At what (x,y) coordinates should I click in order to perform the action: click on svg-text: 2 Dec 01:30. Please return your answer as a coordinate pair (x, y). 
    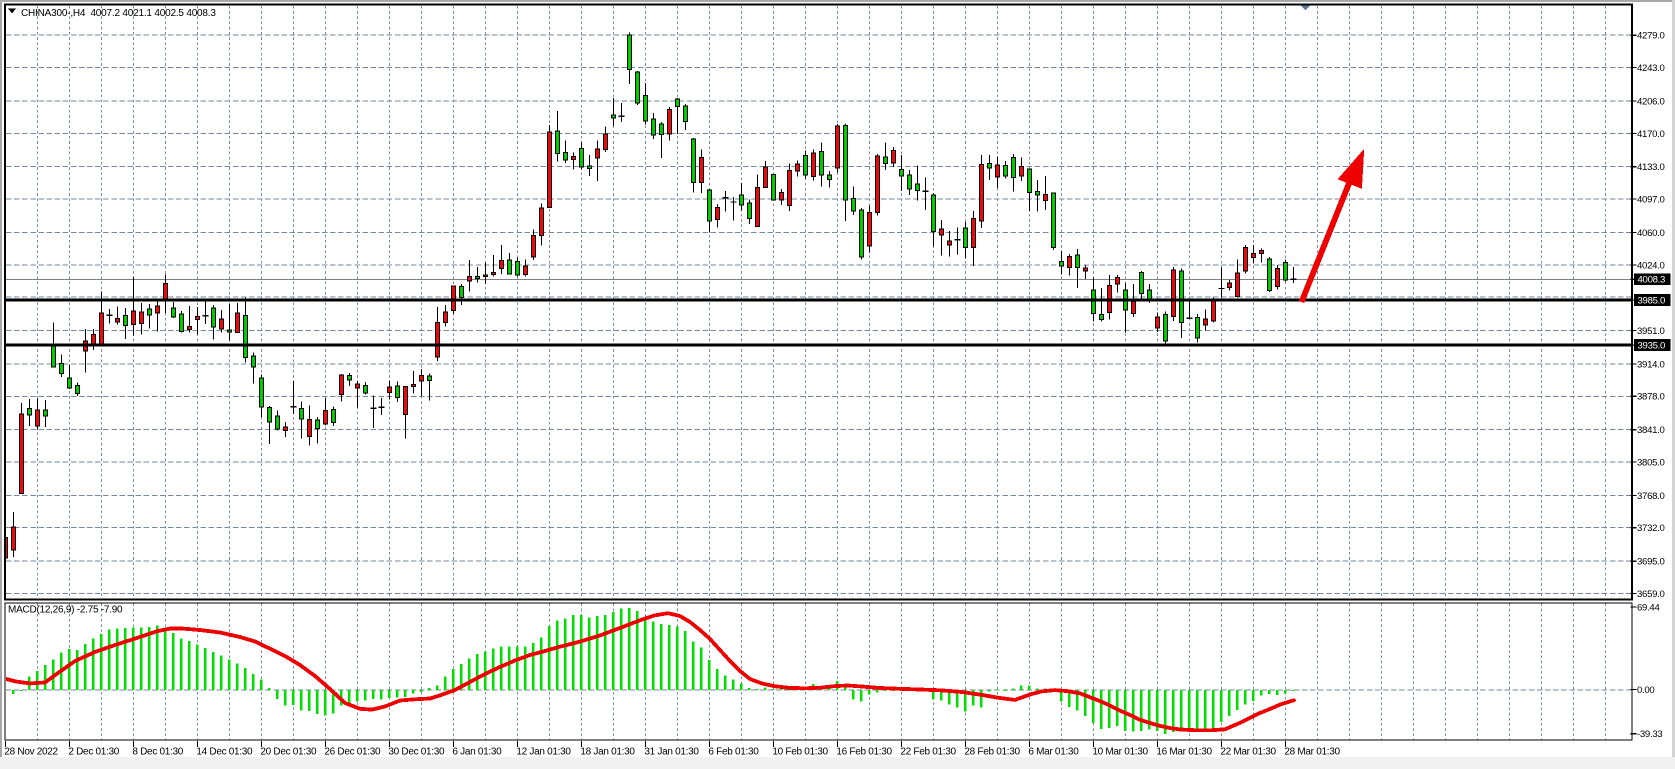
    Looking at the image, I should click on (93, 752).